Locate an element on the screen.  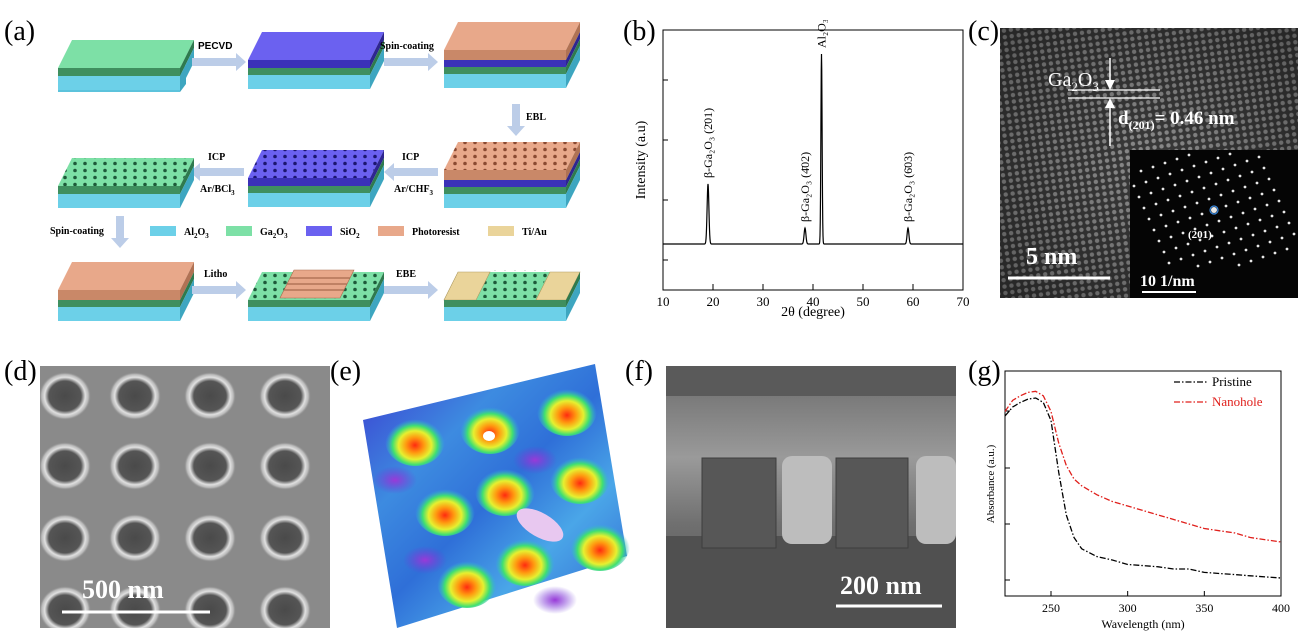
afm-ridge is located at coordinates (540, 525).